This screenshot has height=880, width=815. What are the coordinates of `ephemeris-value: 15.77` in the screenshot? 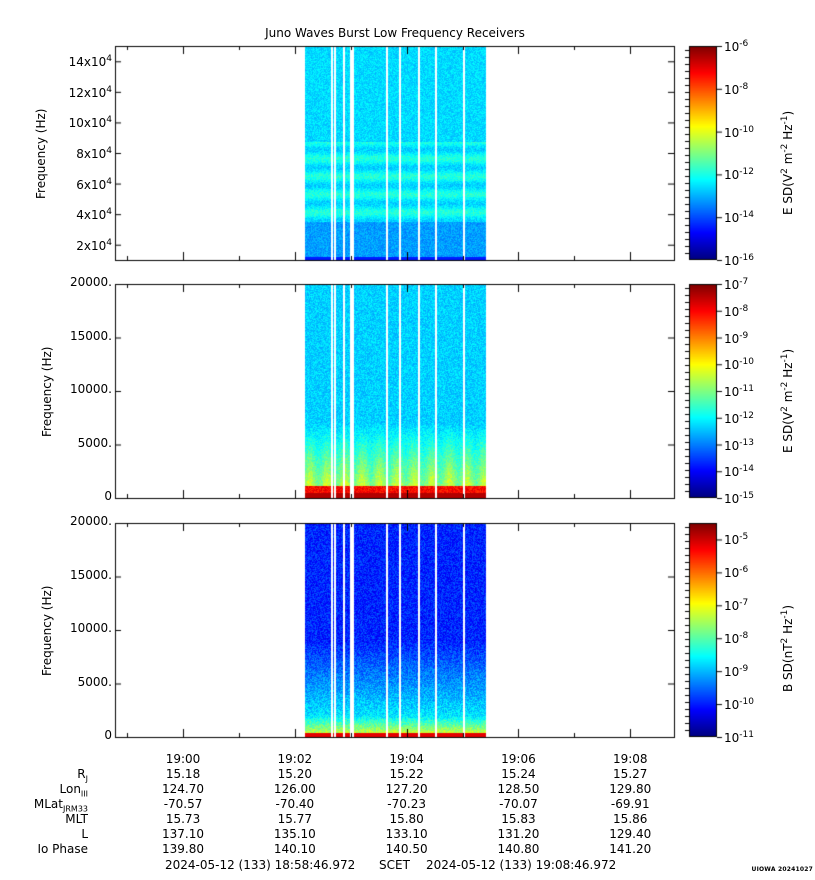 It's located at (294, 819).